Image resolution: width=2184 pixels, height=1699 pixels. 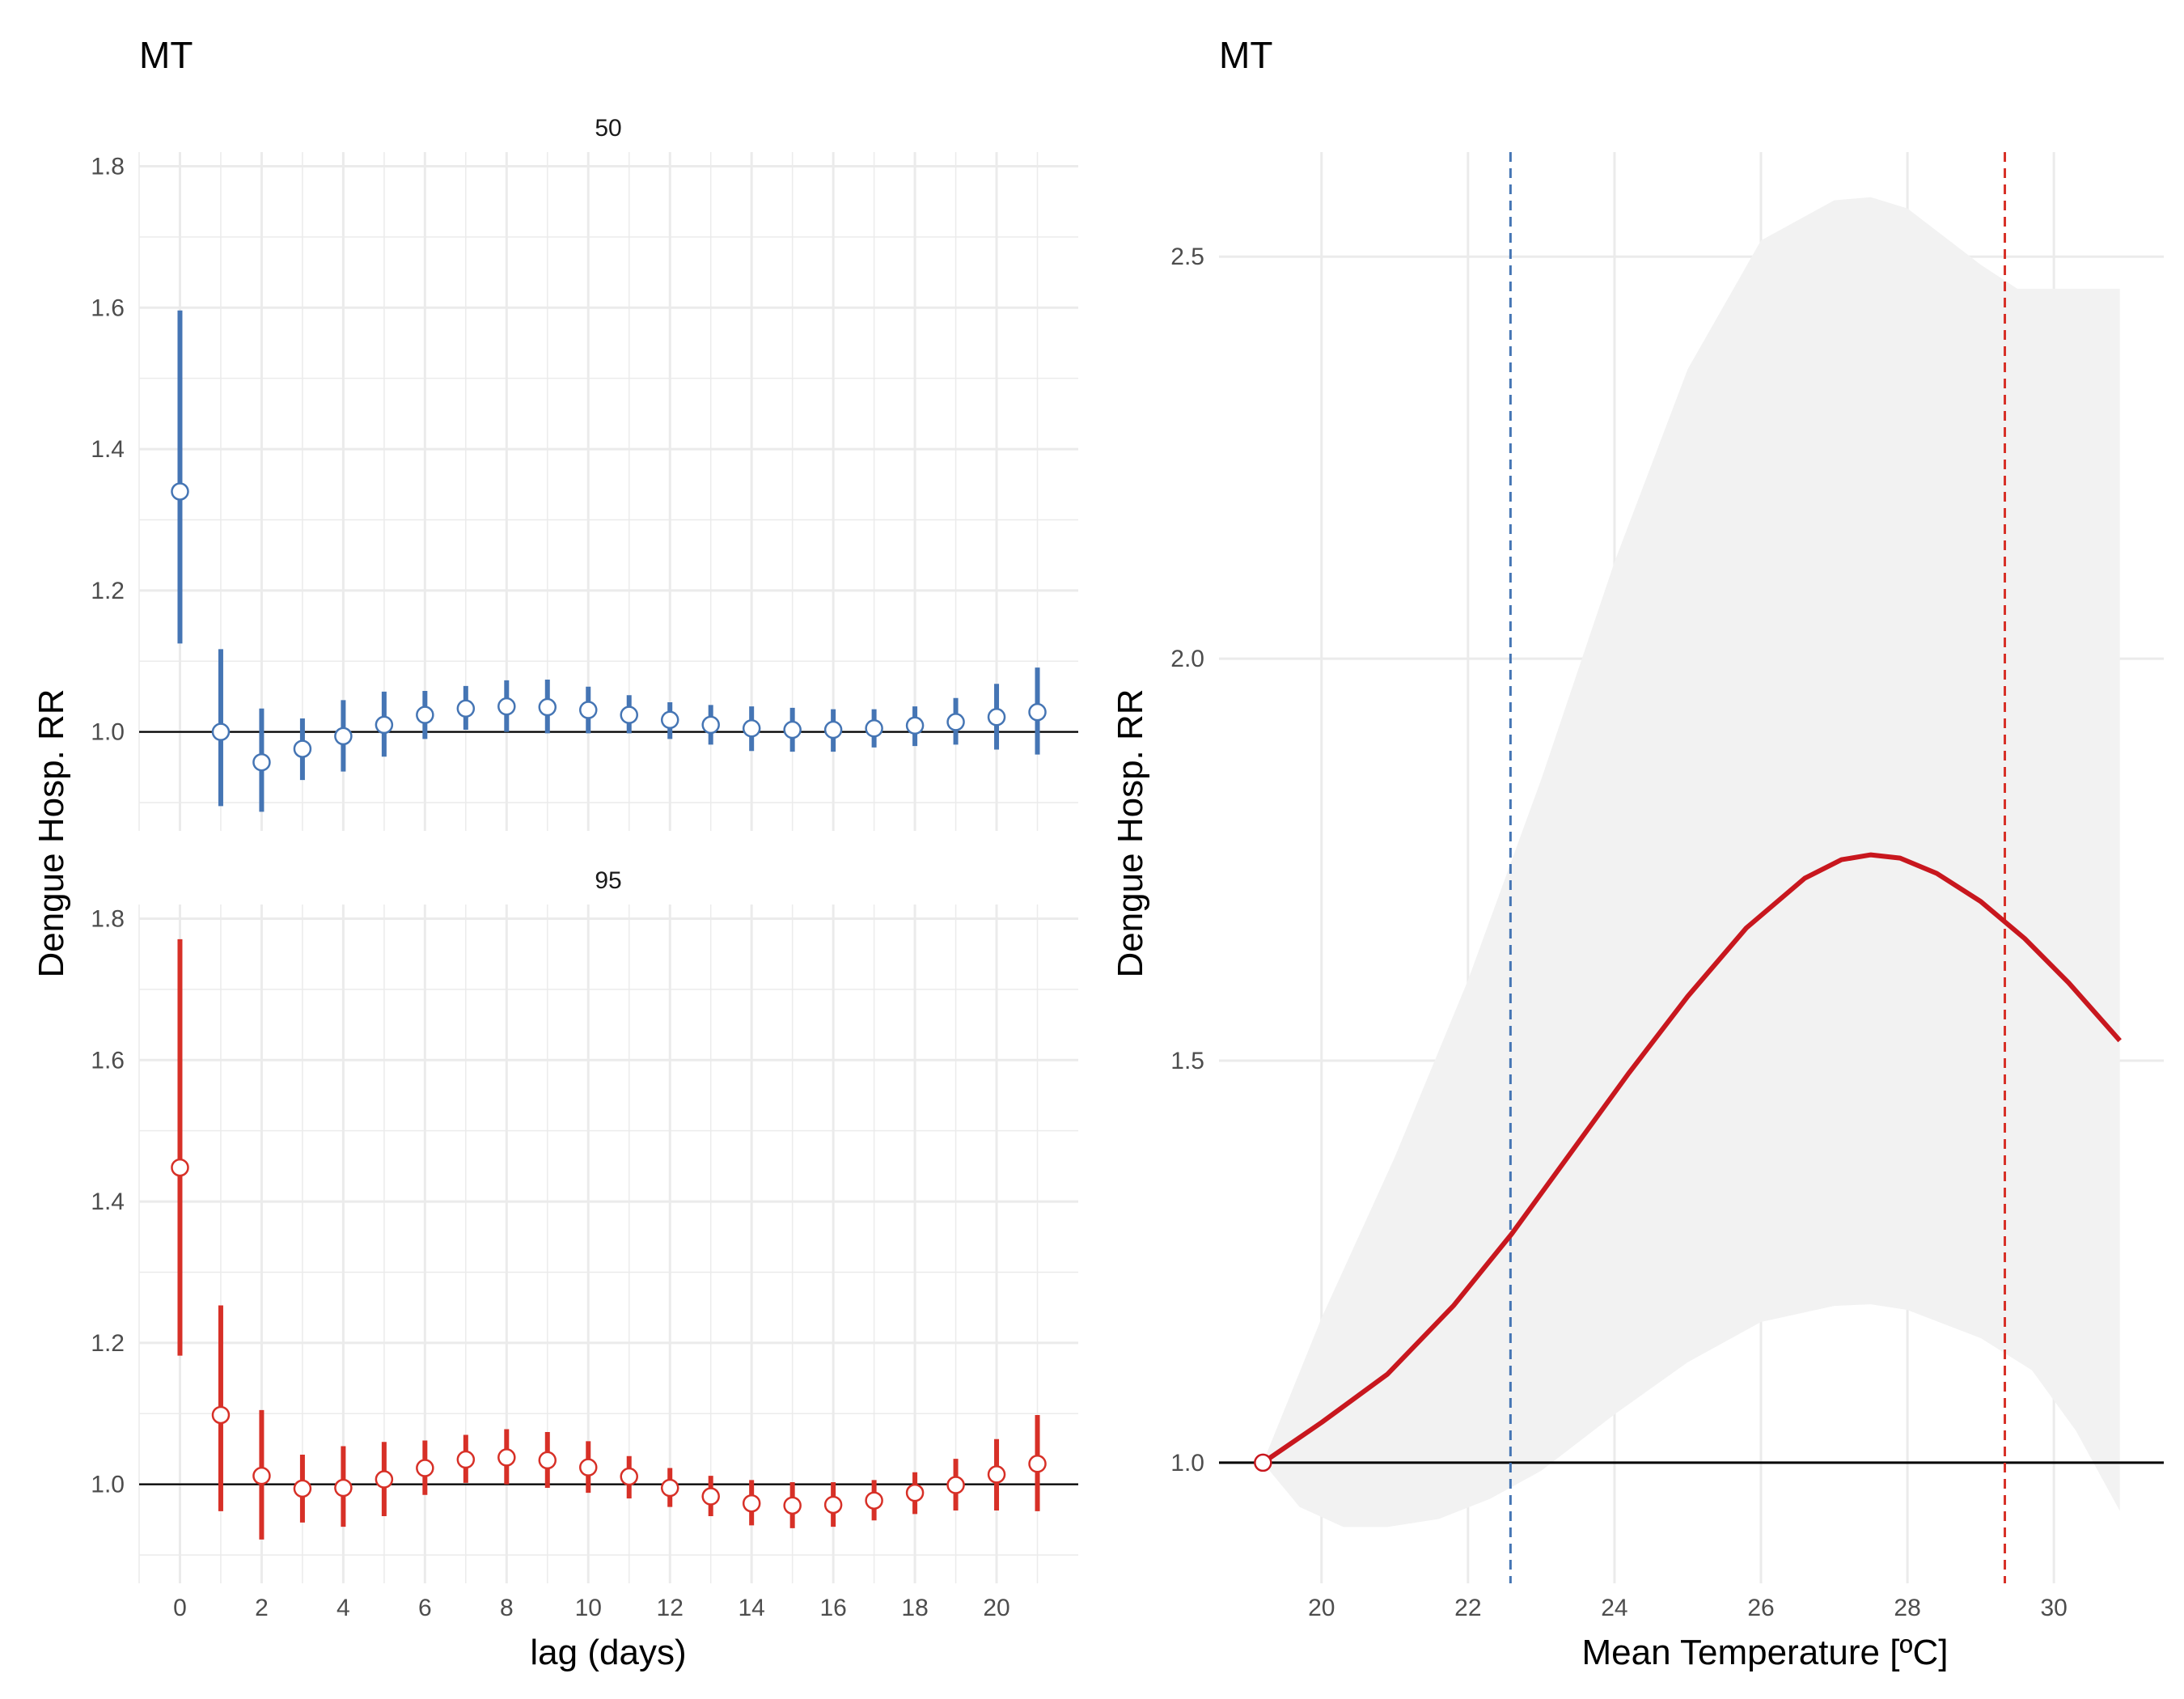 What do you see at coordinates (1187, 1061) in the screenshot?
I see `y-tick-label: 1.5` at bounding box center [1187, 1061].